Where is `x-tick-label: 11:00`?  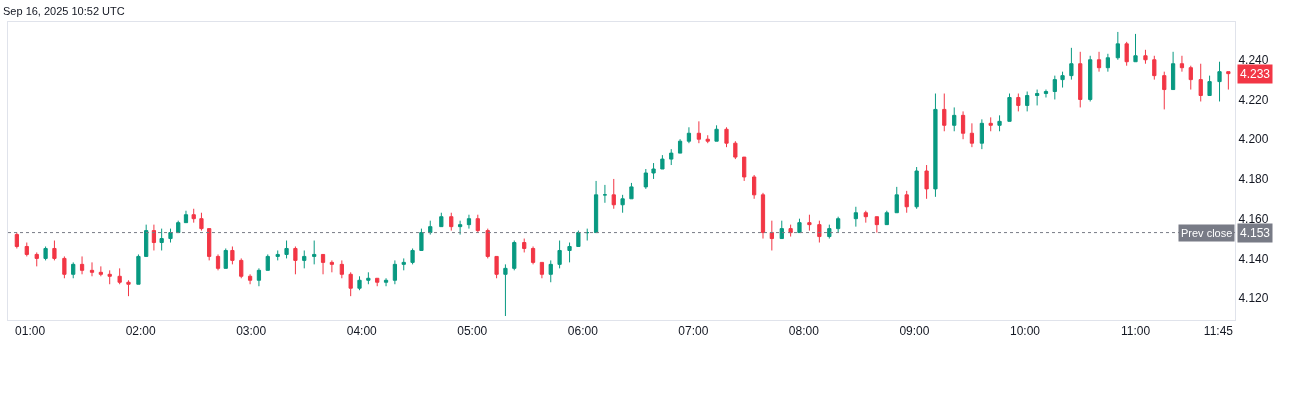 x-tick-label: 11:00 is located at coordinates (1135, 331).